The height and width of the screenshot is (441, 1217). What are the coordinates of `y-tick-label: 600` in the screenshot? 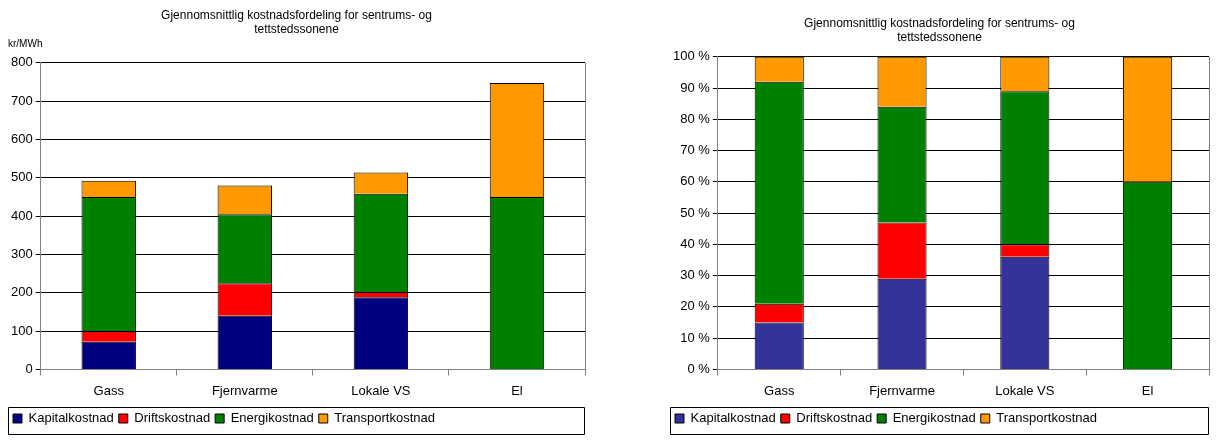 It's located at (21, 139).